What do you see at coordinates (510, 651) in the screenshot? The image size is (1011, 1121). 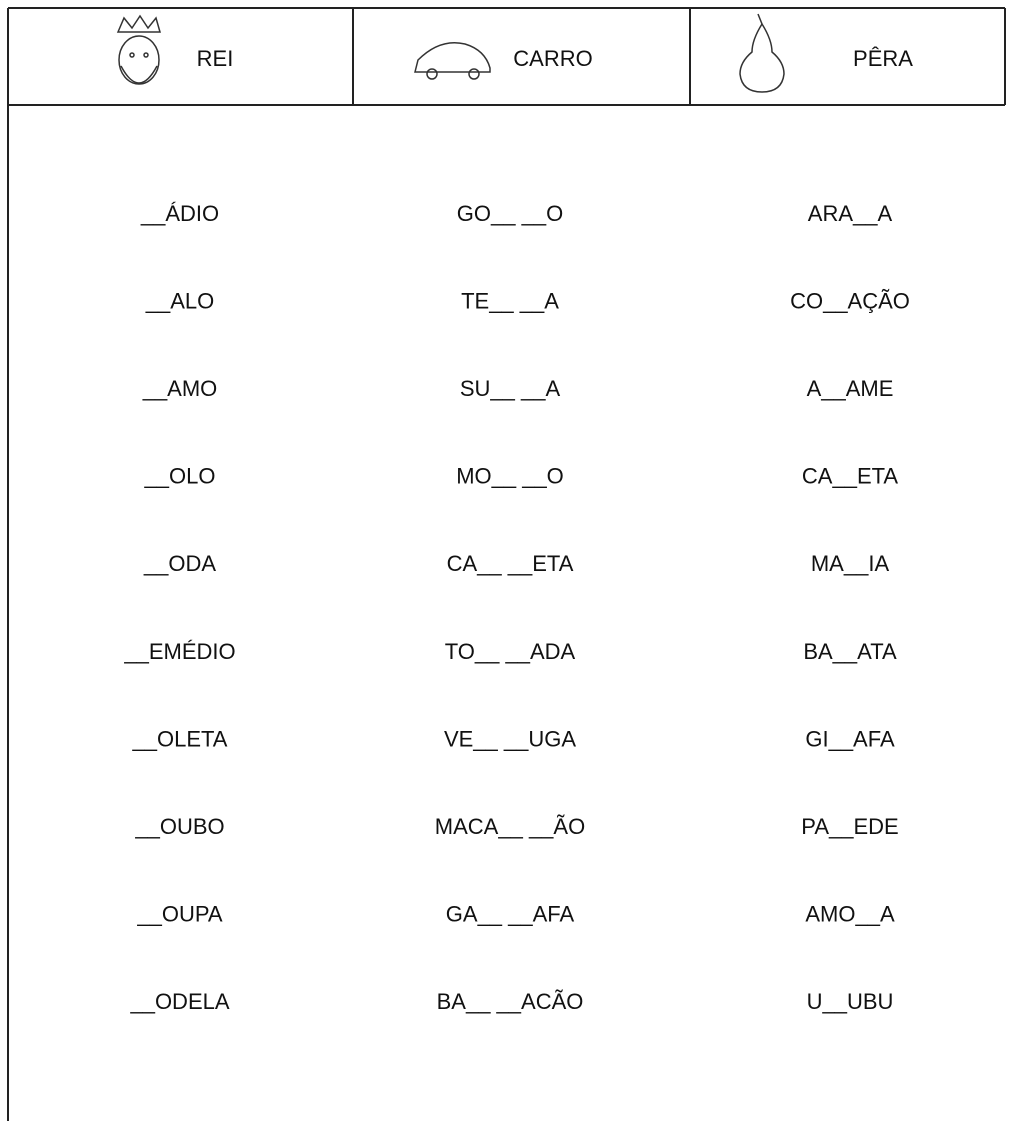 I see `word: TO__ __ADA` at bounding box center [510, 651].